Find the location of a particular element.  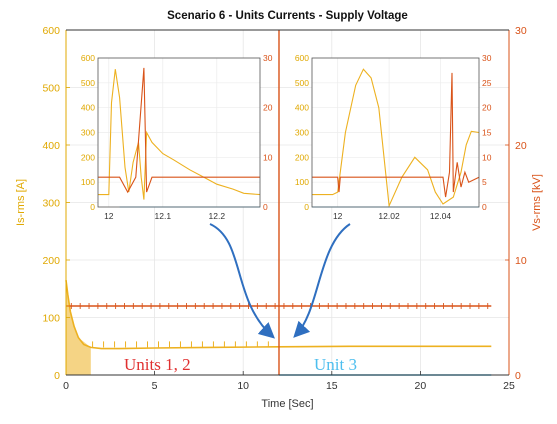

inset-x-tick-label: 12.1 is located at coordinates (163, 216).